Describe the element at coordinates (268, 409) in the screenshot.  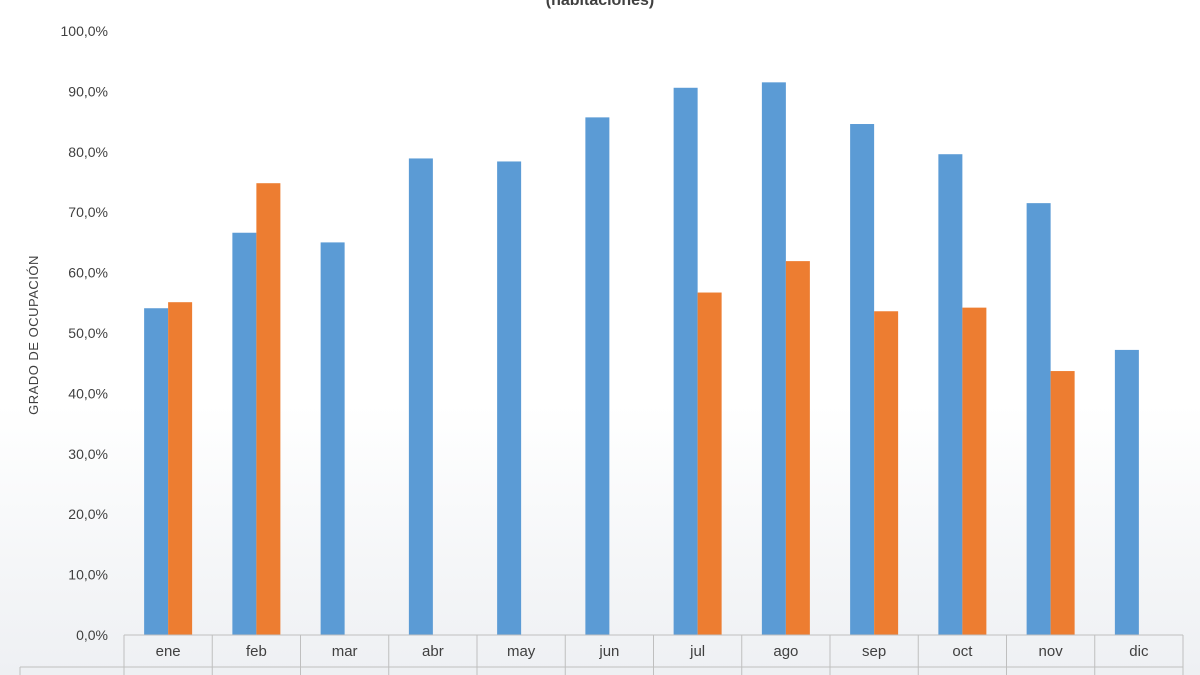
I see `bar-series-2-feb` at that location.